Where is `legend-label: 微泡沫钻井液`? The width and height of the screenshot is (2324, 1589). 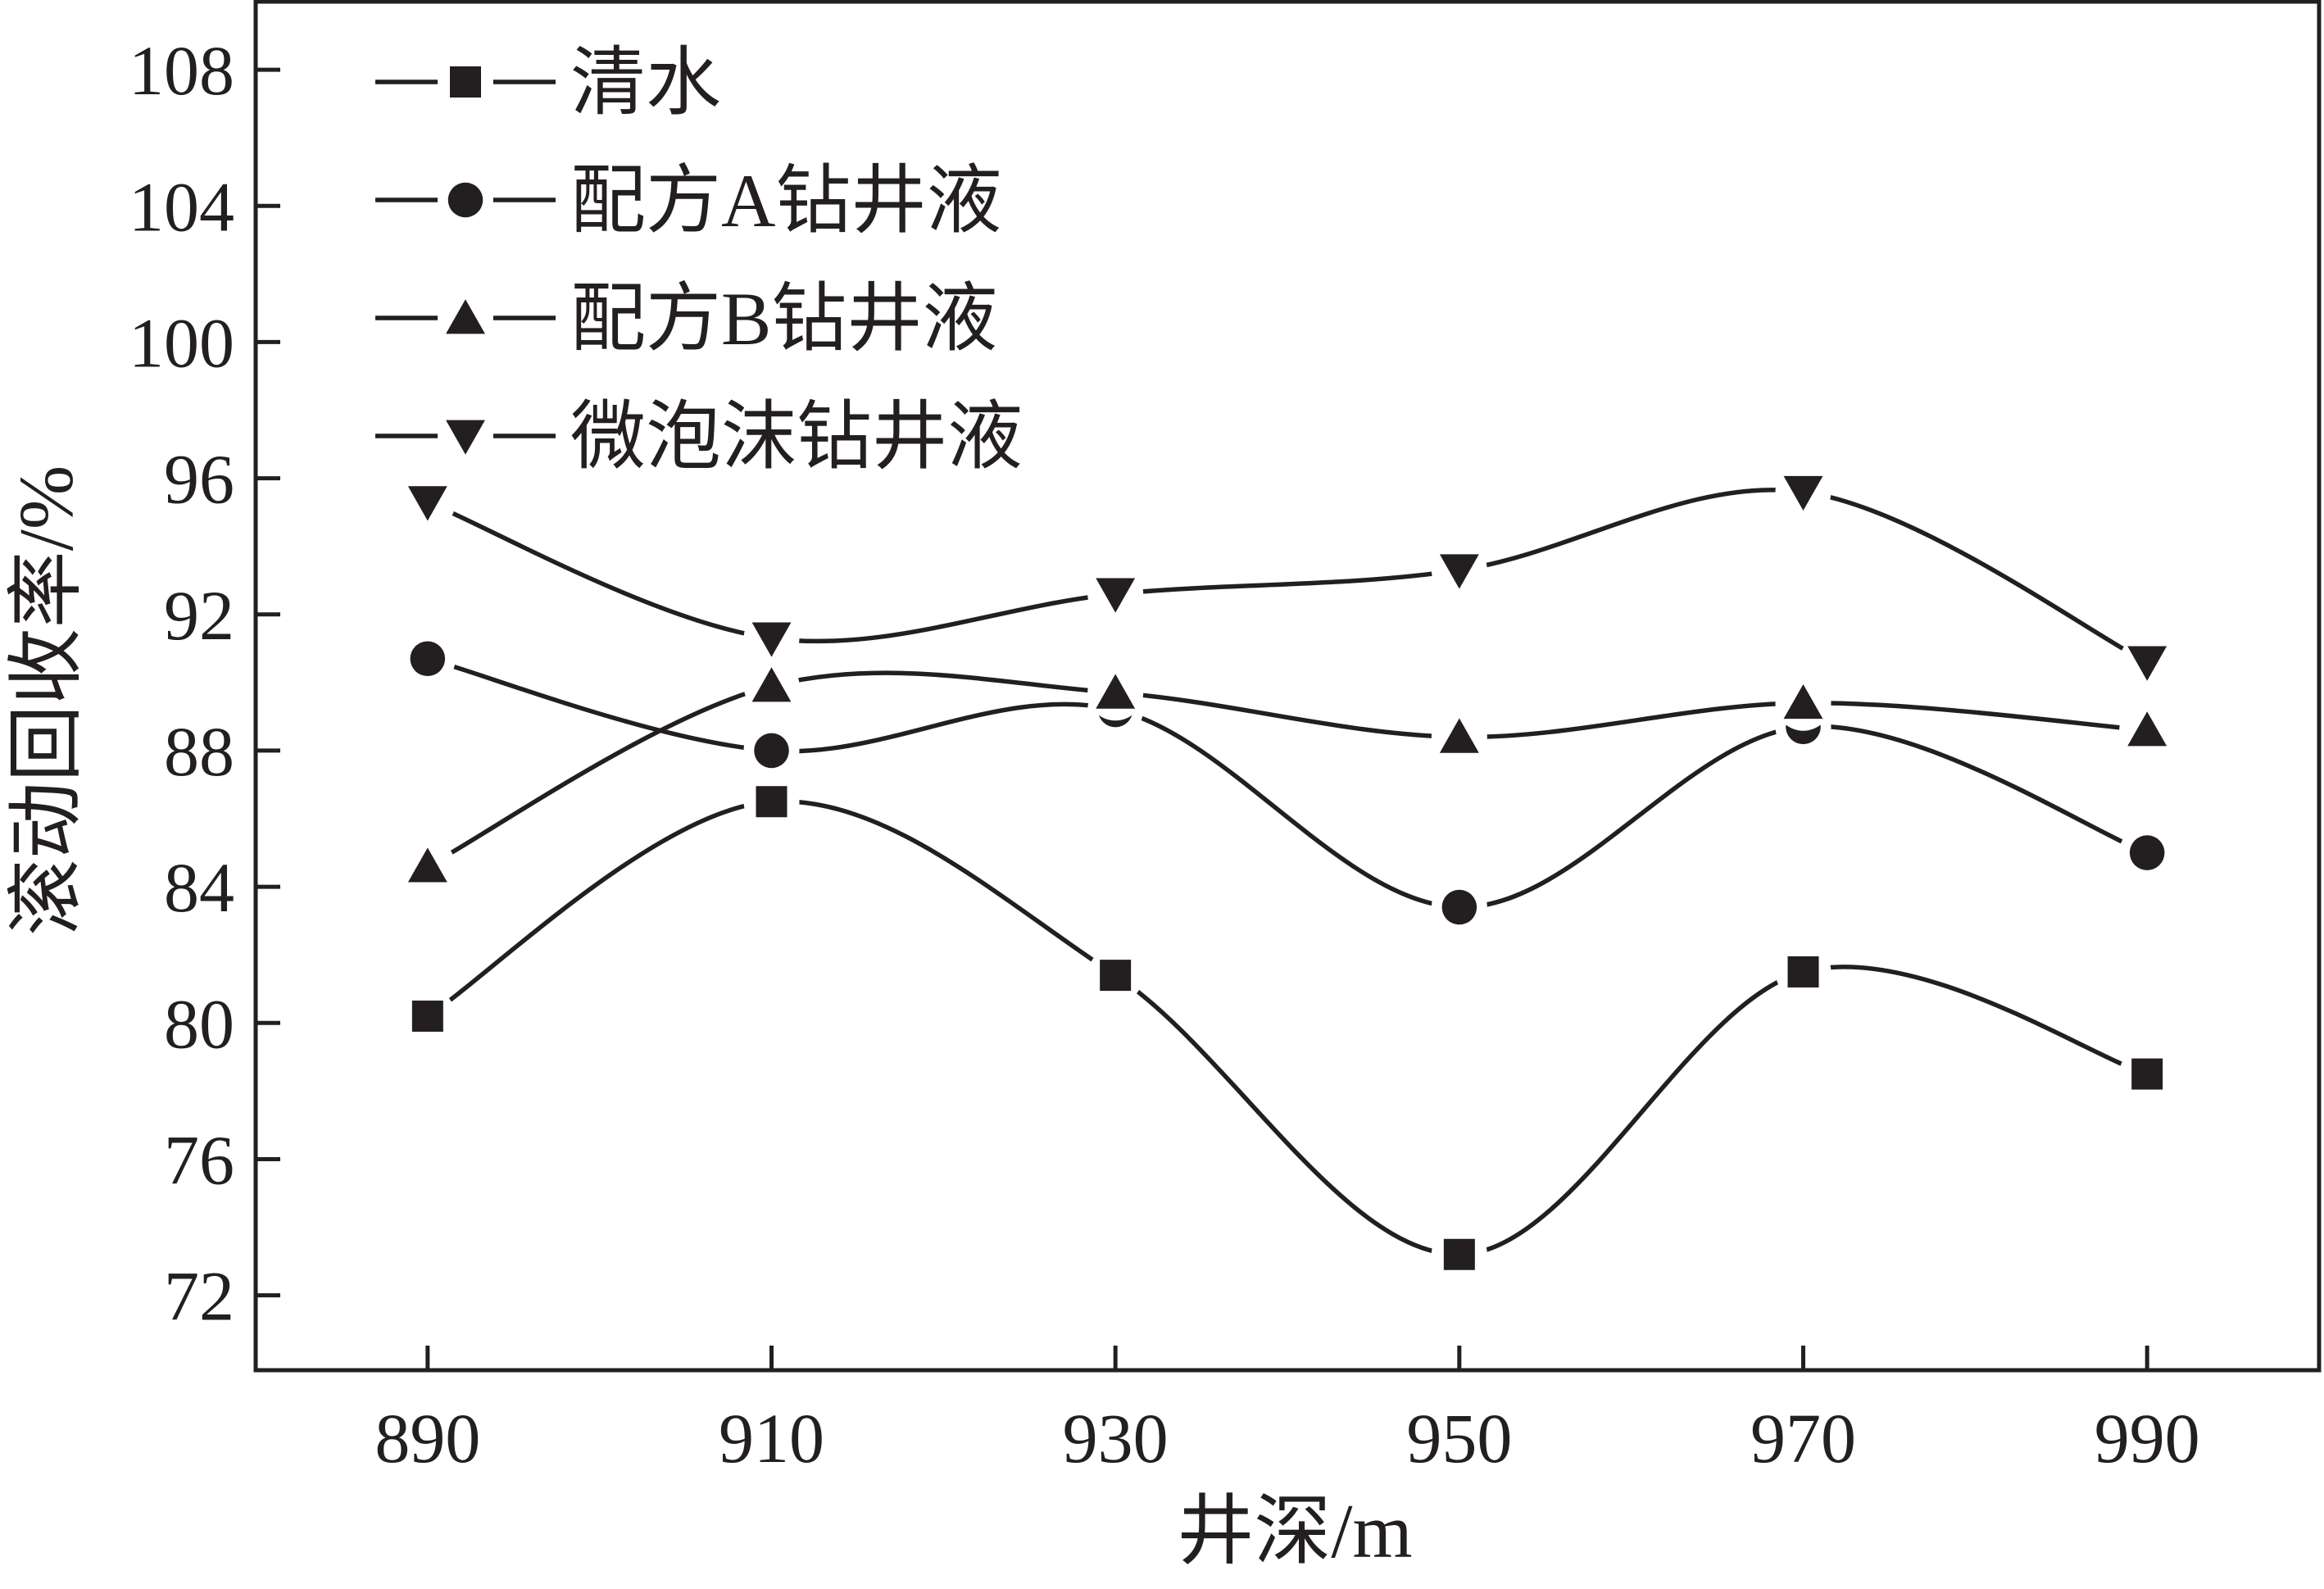 legend-label: 微泡沫钻井液 is located at coordinates (796, 437).